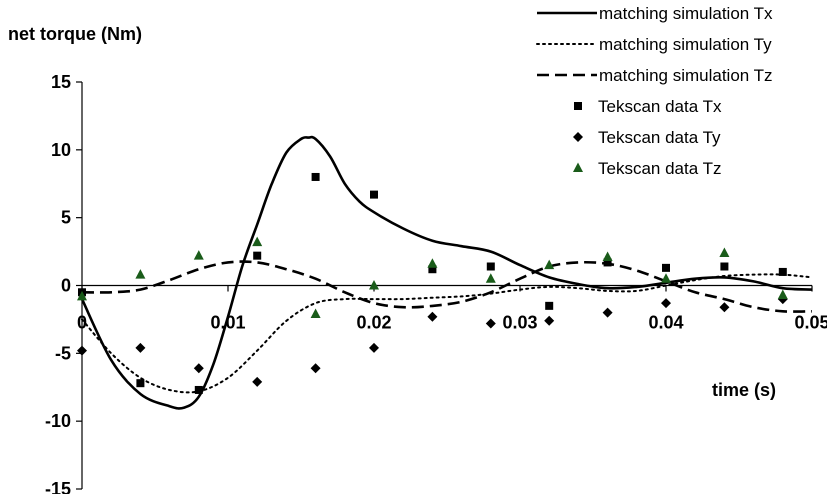  Describe the element at coordinates (660, 106) in the screenshot. I see `legend-label: Tekscan data Tx` at that location.